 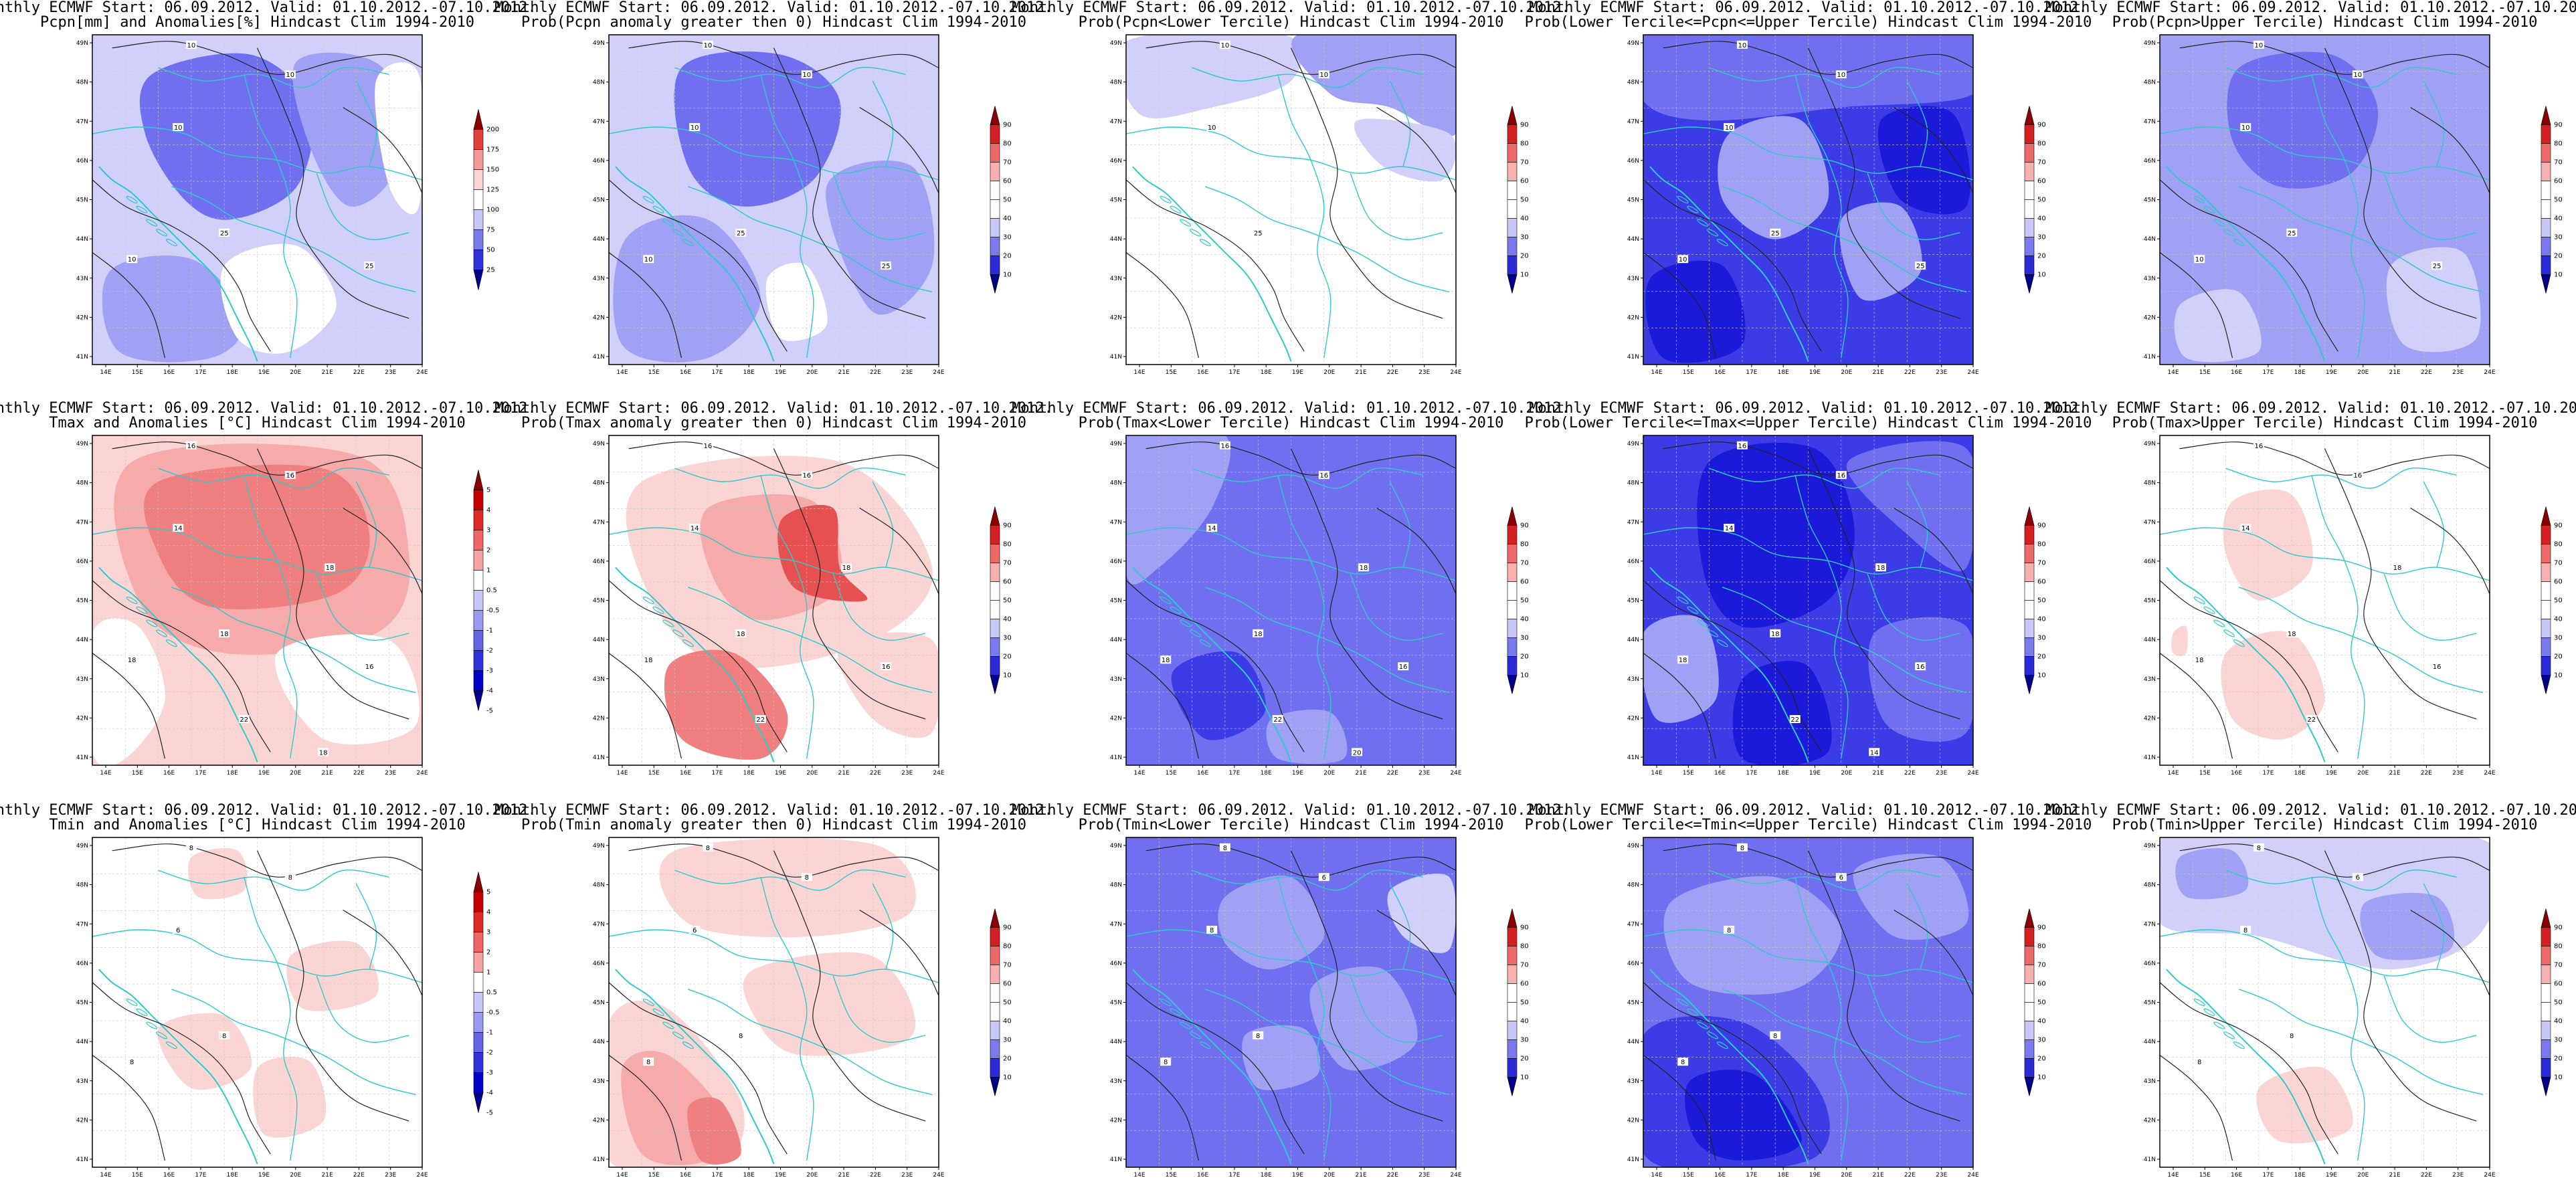 What do you see at coordinates (369, 667) in the screenshot?
I see `contour-label: 16` at bounding box center [369, 667].